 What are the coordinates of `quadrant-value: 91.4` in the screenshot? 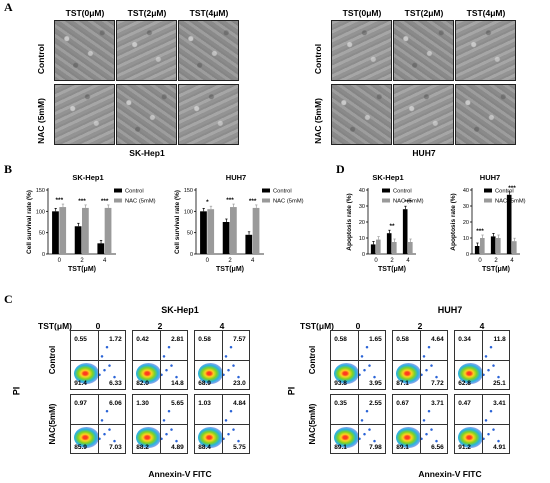 It's located at (80, 383).